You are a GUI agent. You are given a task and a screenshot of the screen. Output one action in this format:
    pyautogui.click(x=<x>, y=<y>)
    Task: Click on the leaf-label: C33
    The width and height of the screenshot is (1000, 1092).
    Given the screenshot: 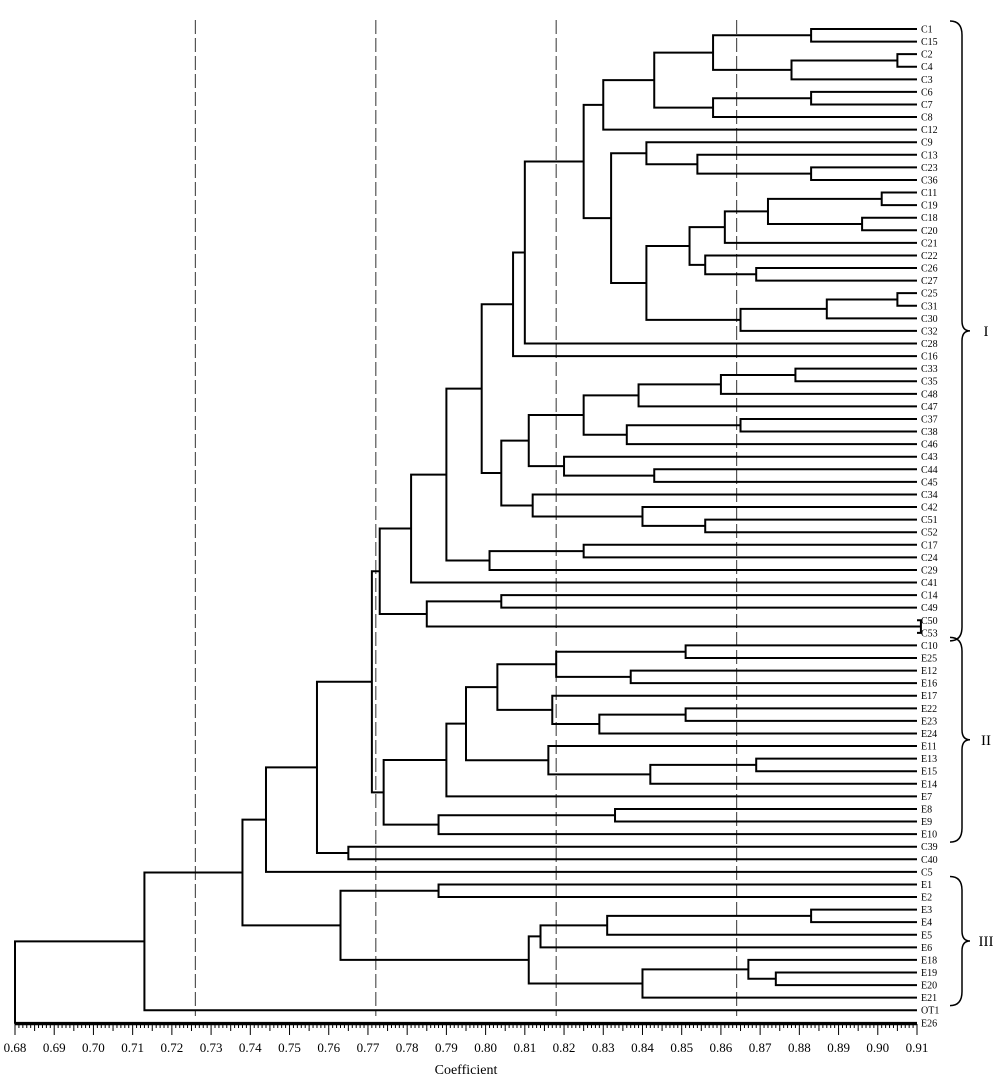 What is the action you would take?
    pyautogui.click(x=929, y=369)
    